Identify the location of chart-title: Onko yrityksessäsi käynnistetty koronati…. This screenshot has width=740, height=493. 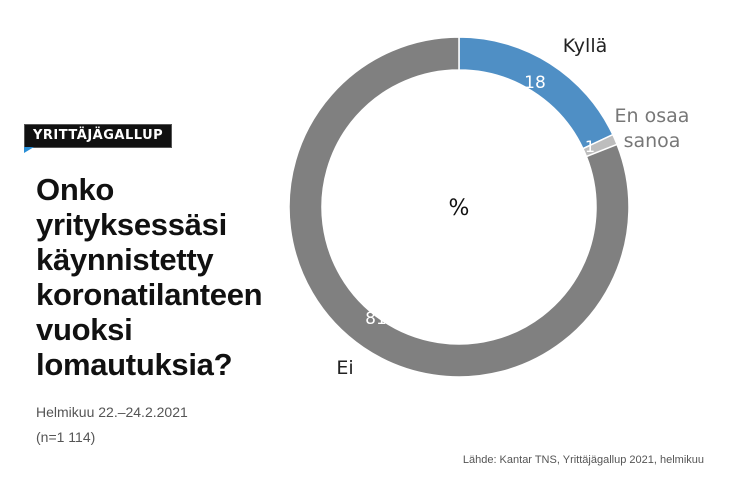
(166, 277).